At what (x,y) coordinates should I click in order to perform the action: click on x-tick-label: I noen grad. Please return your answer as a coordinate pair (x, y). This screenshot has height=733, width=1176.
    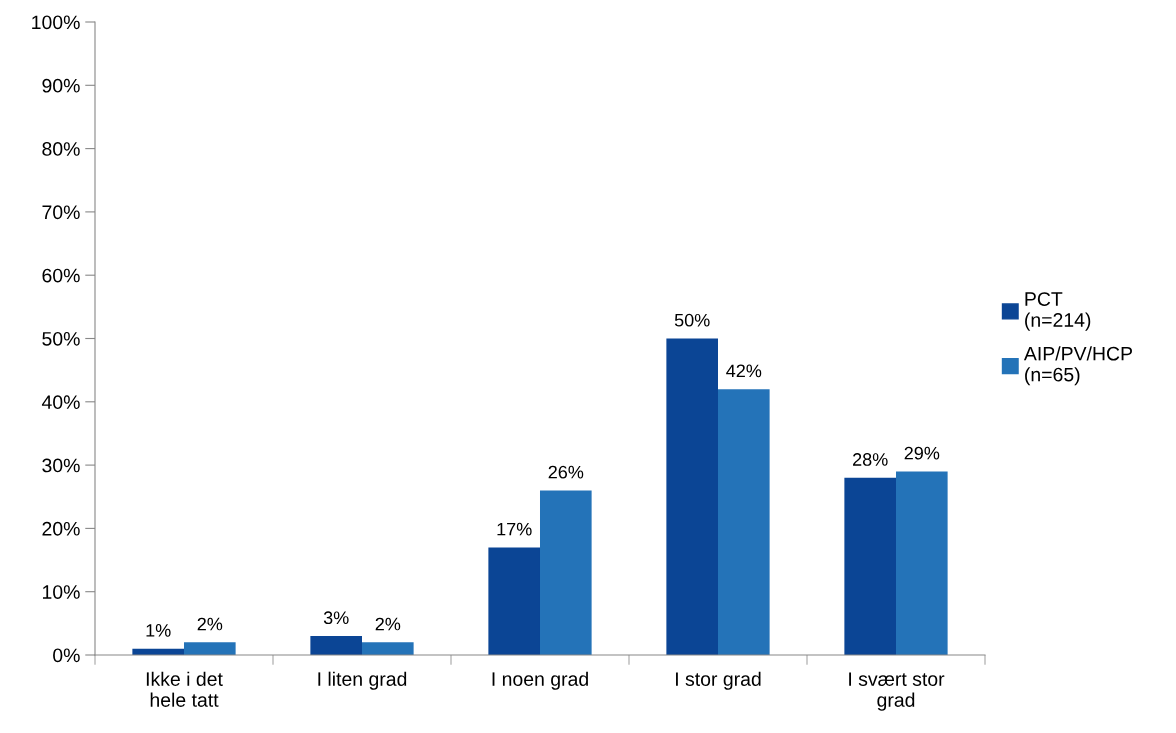
    Looking at the image, I should click on (540, 680).